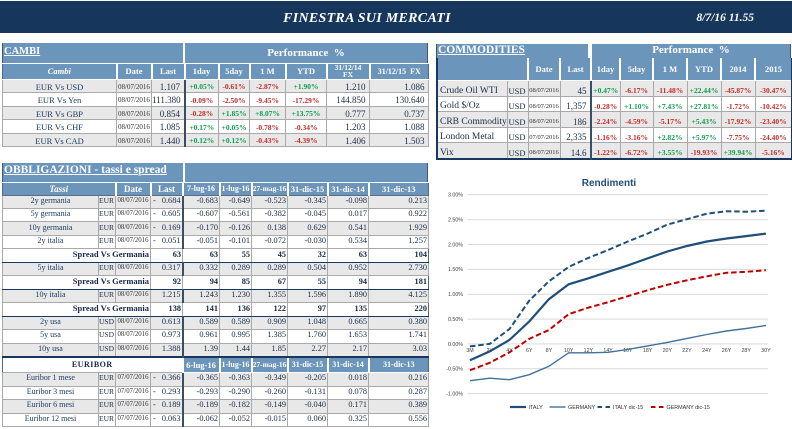 The width and height of the screenshot is (792, 429). What do you see at coordinates (727, 351) in the screenshot?
I see `svg-text: 26Y` at bounding box center [727, 351].